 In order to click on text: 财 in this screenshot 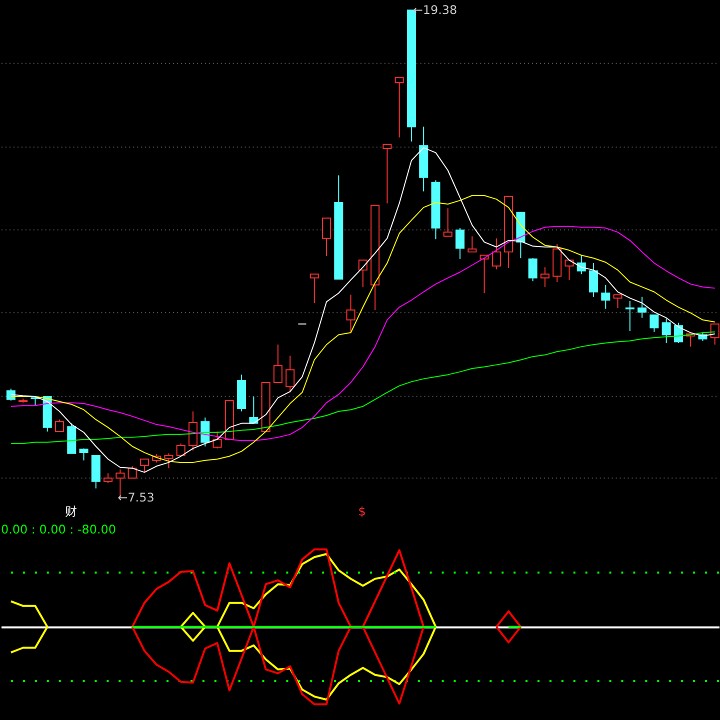, I will do `click(70, 511)`.